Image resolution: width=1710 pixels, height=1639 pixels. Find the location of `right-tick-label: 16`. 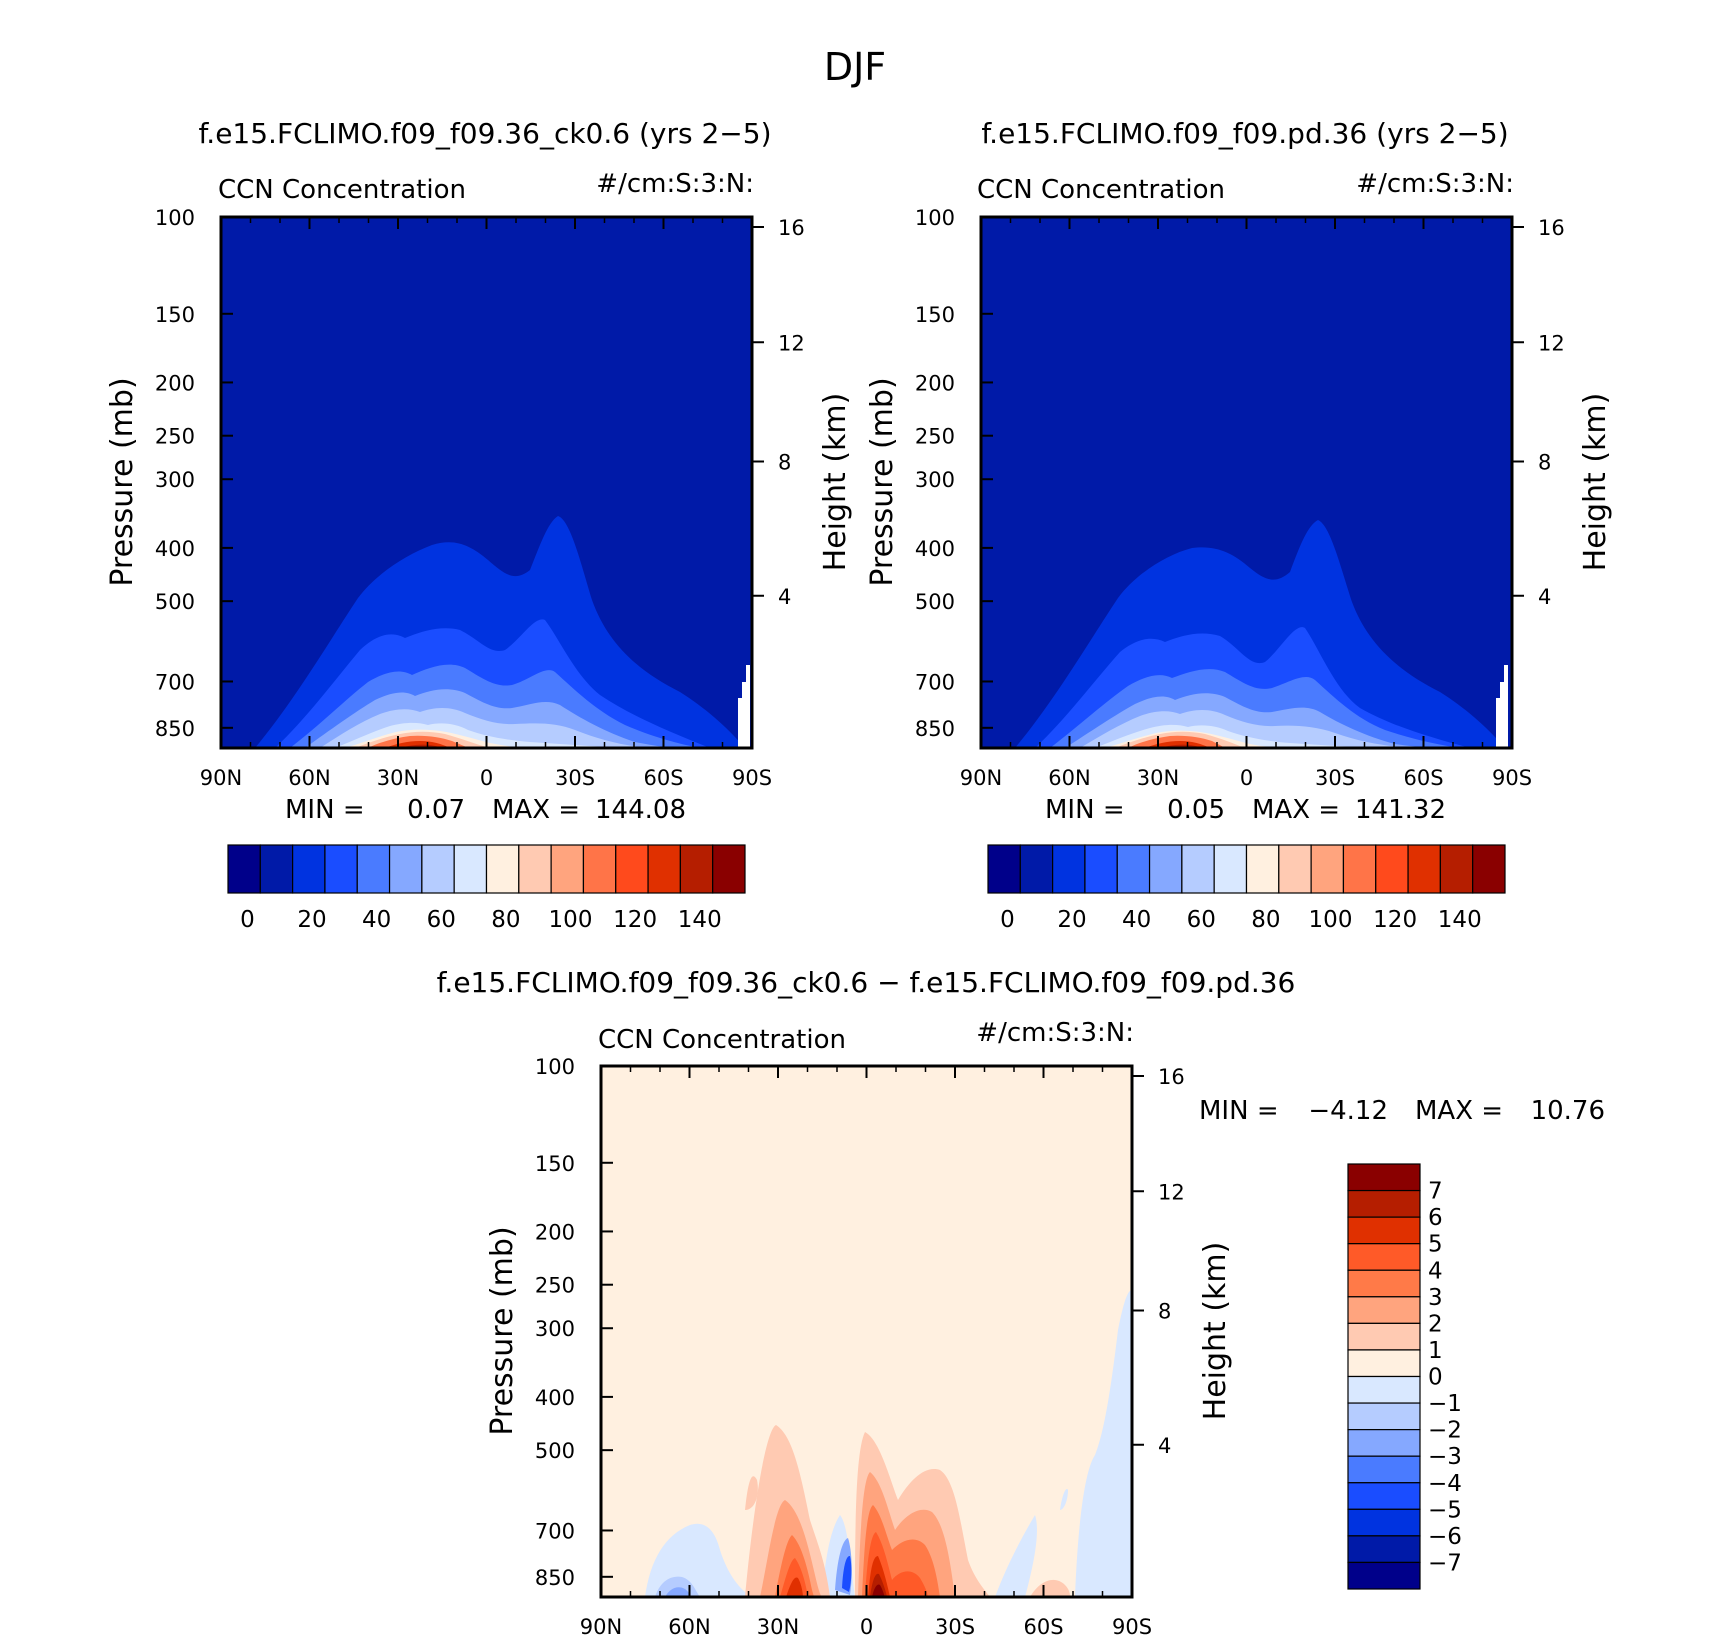

right-tick-label: 16 is located at coordinates (1551, 228).